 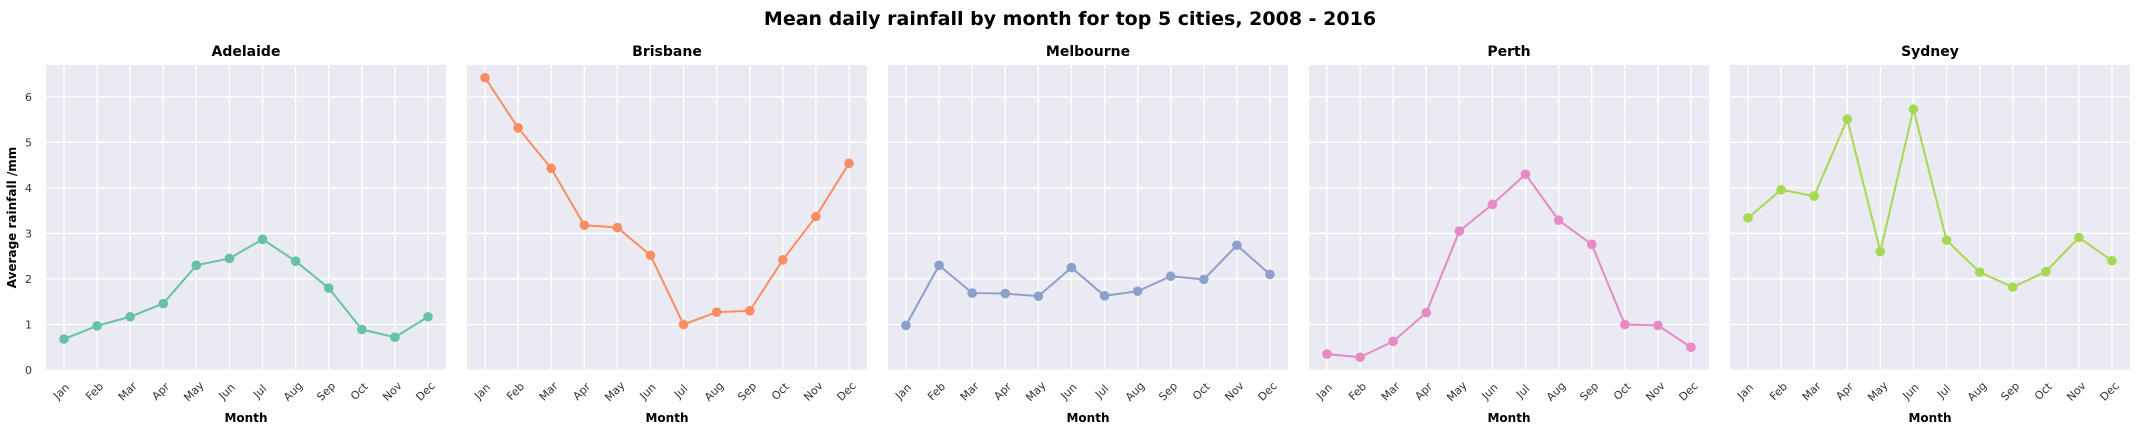 I want to click on y-tick-label: 4, so click(x=28, y=188).